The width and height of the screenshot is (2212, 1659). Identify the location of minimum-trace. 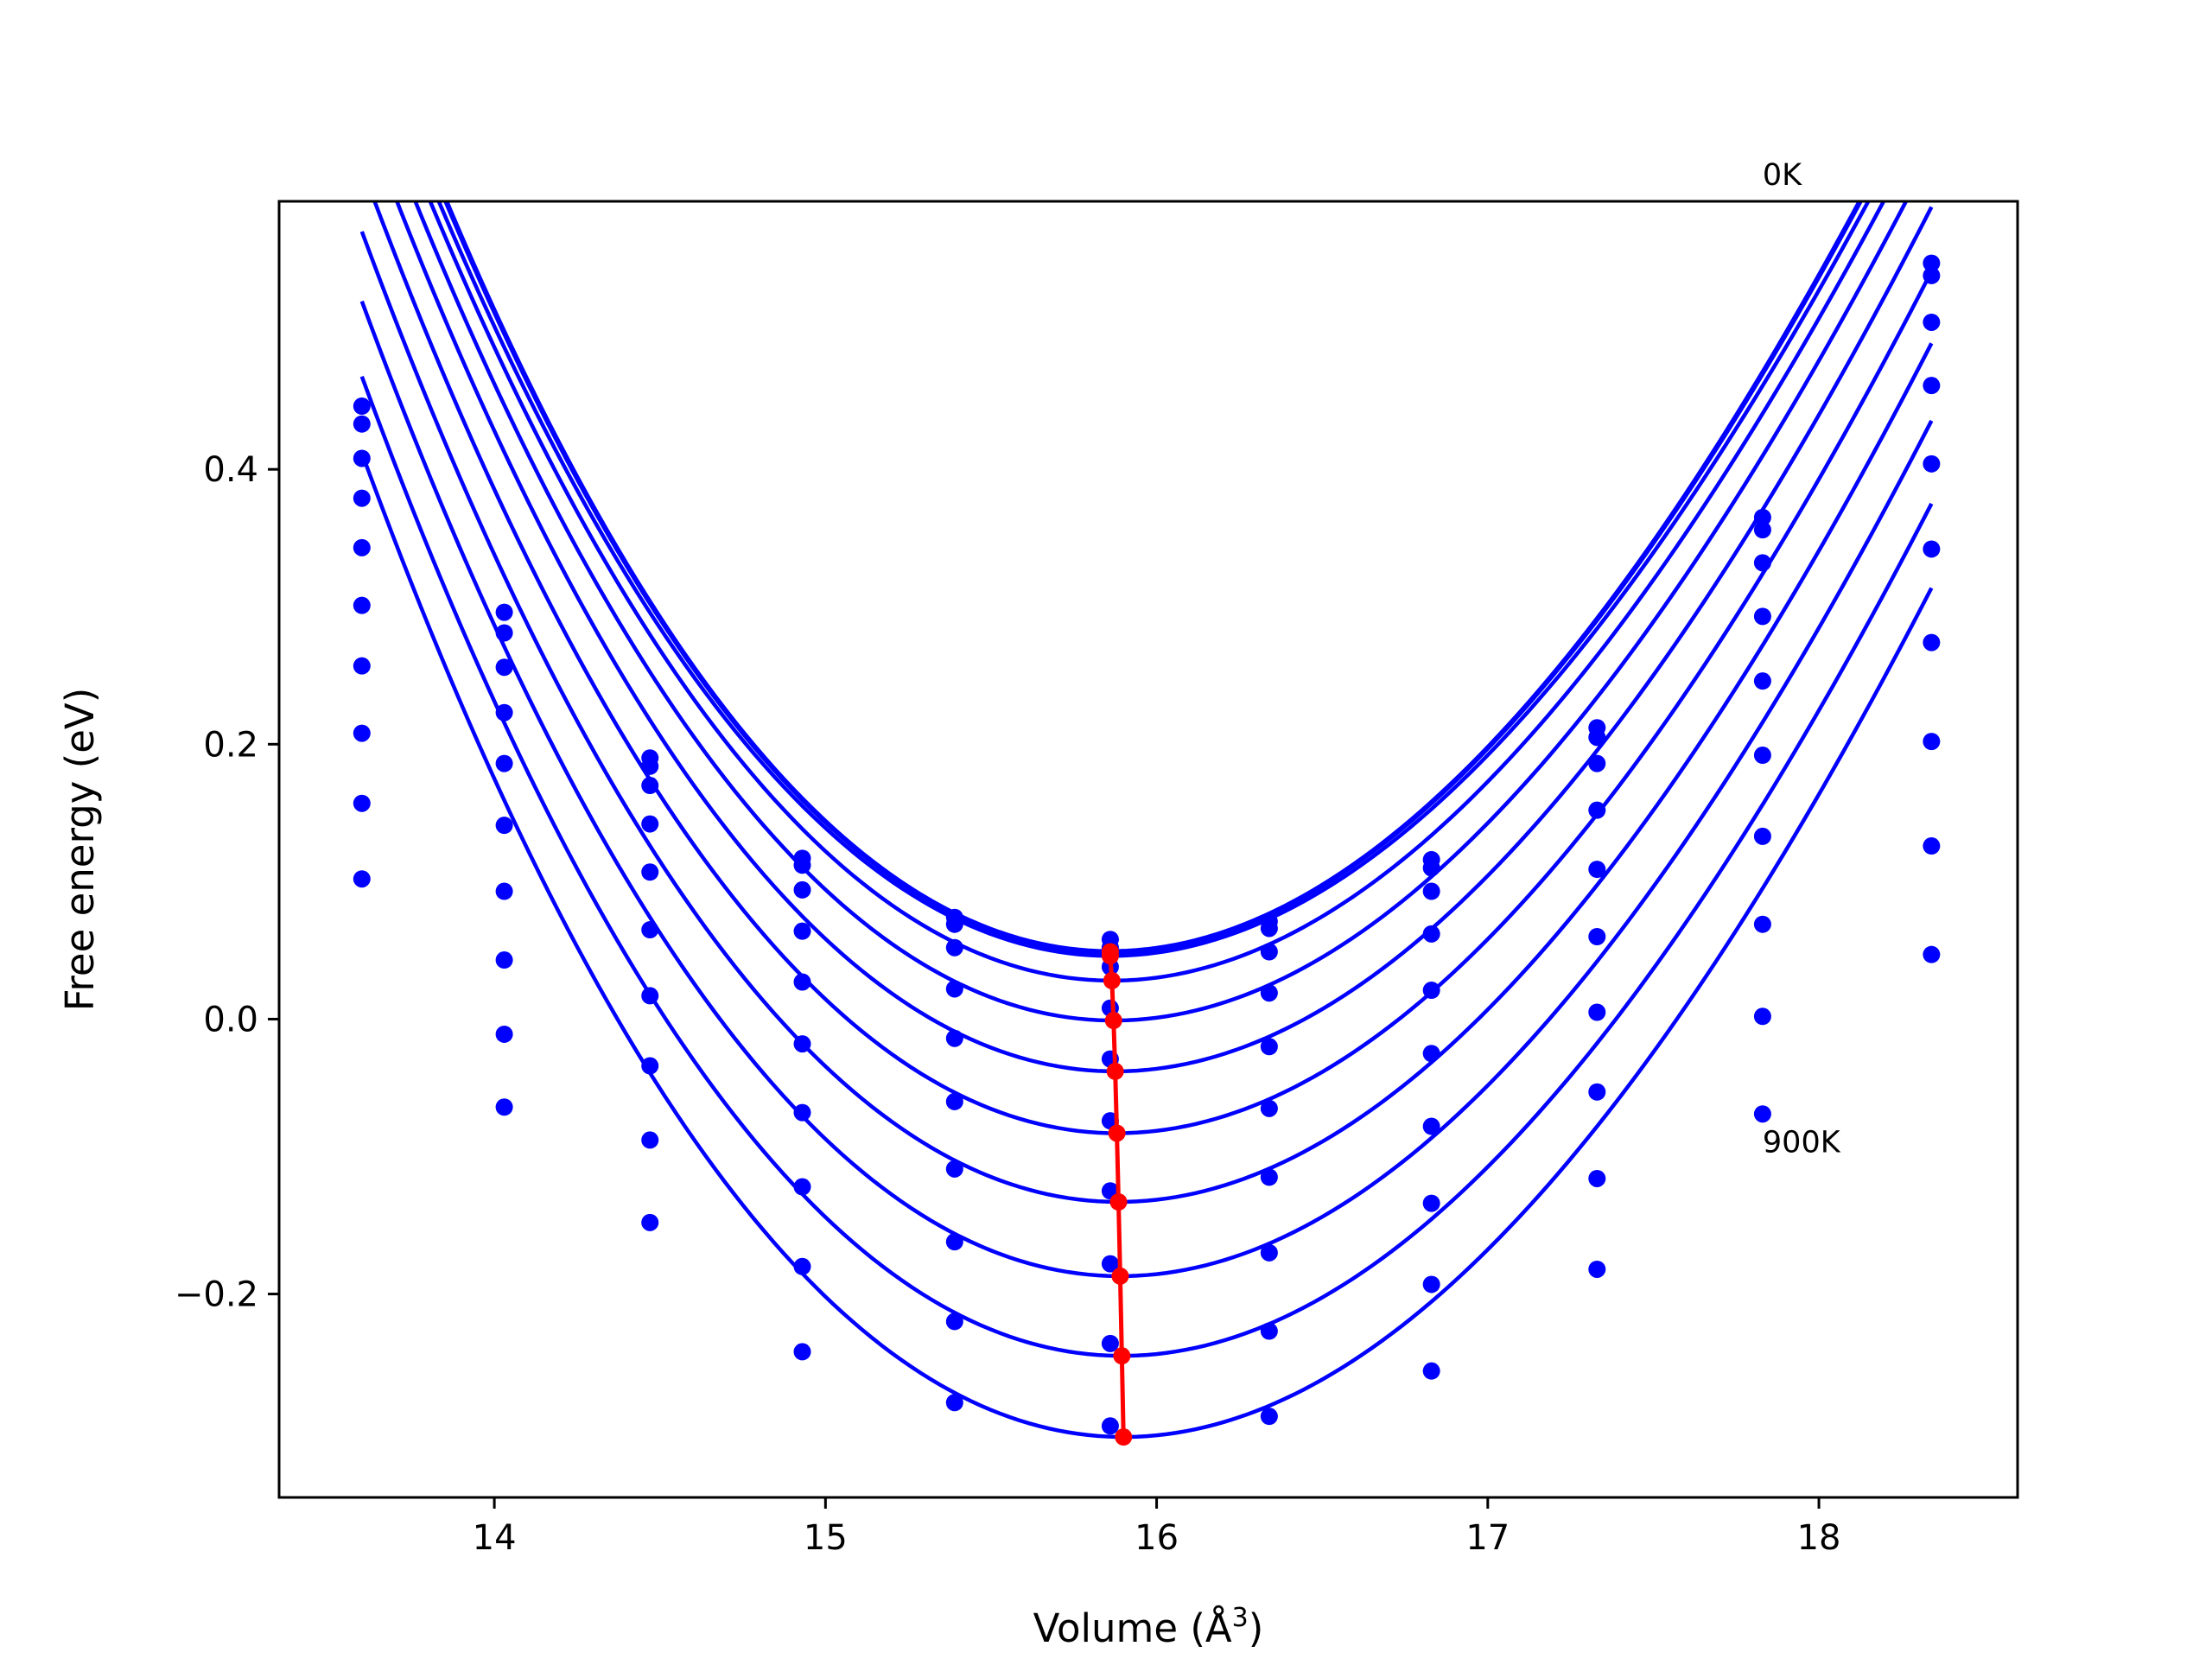
(1117, 1194).